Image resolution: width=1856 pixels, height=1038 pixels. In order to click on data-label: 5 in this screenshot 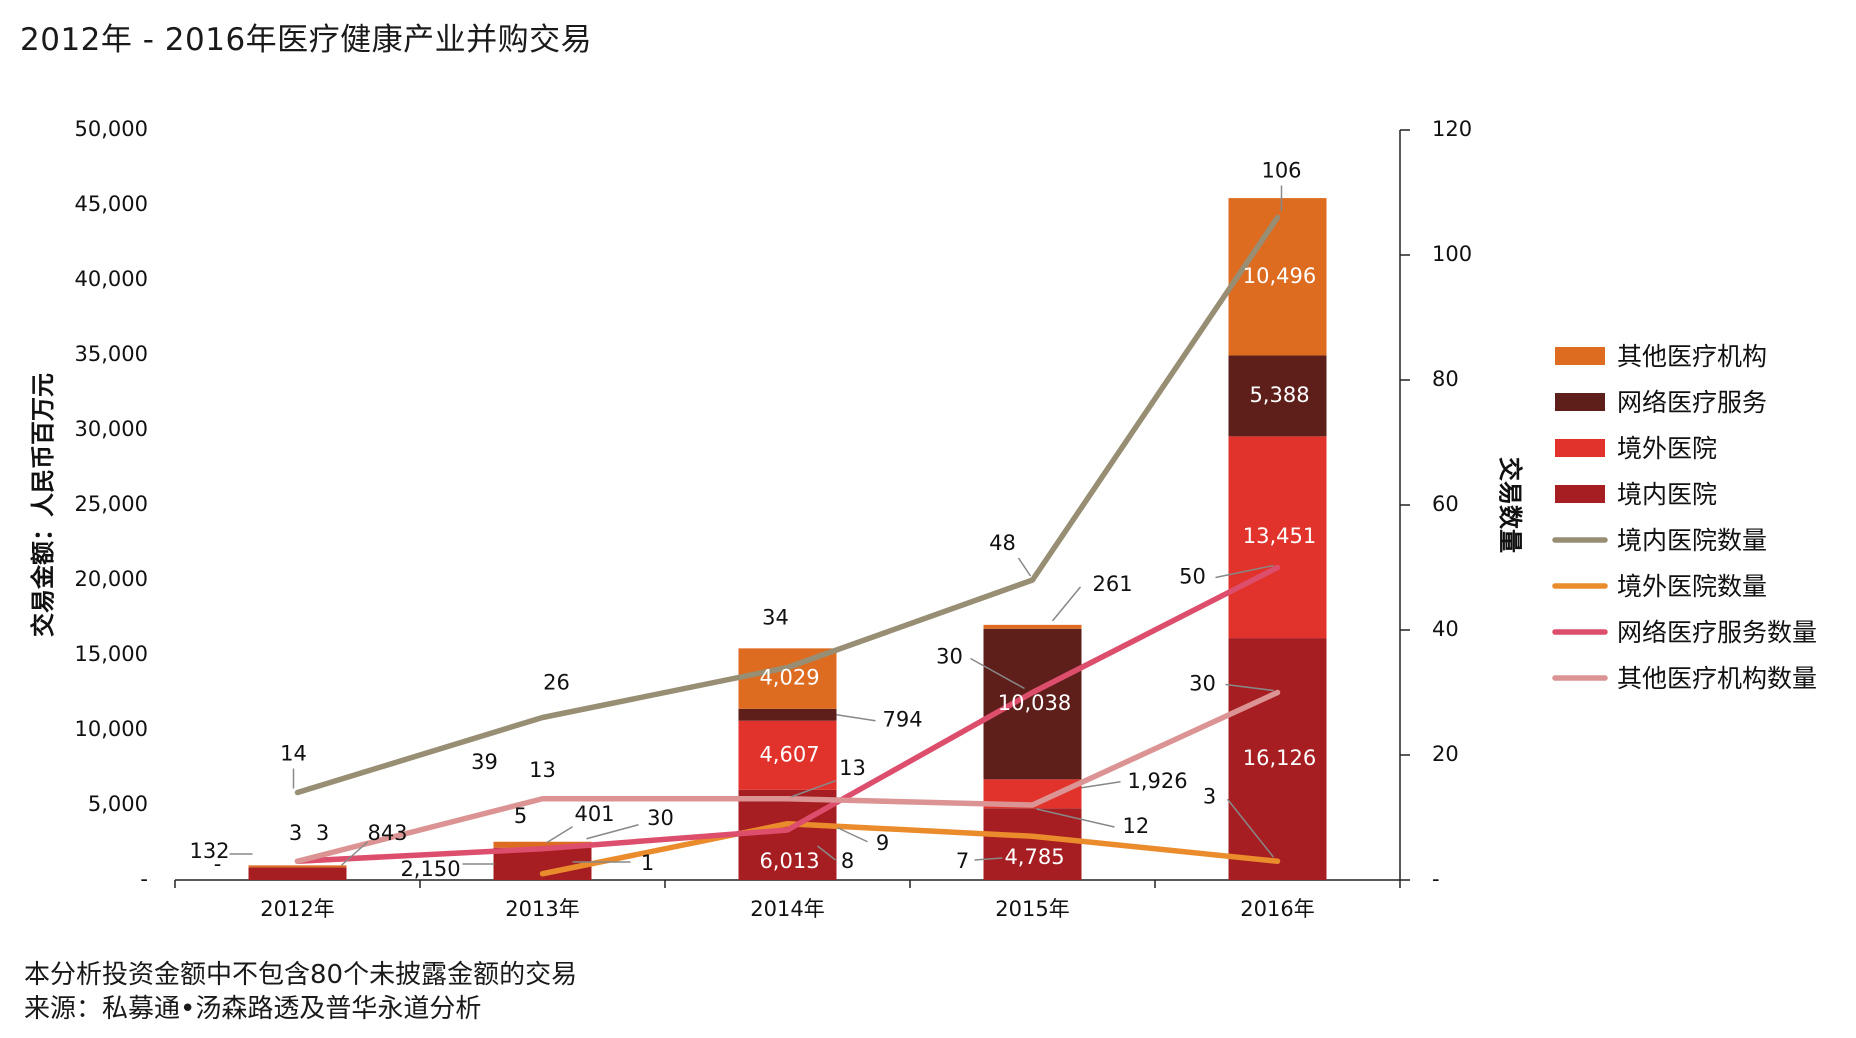, I will do `click(520, 816)`.